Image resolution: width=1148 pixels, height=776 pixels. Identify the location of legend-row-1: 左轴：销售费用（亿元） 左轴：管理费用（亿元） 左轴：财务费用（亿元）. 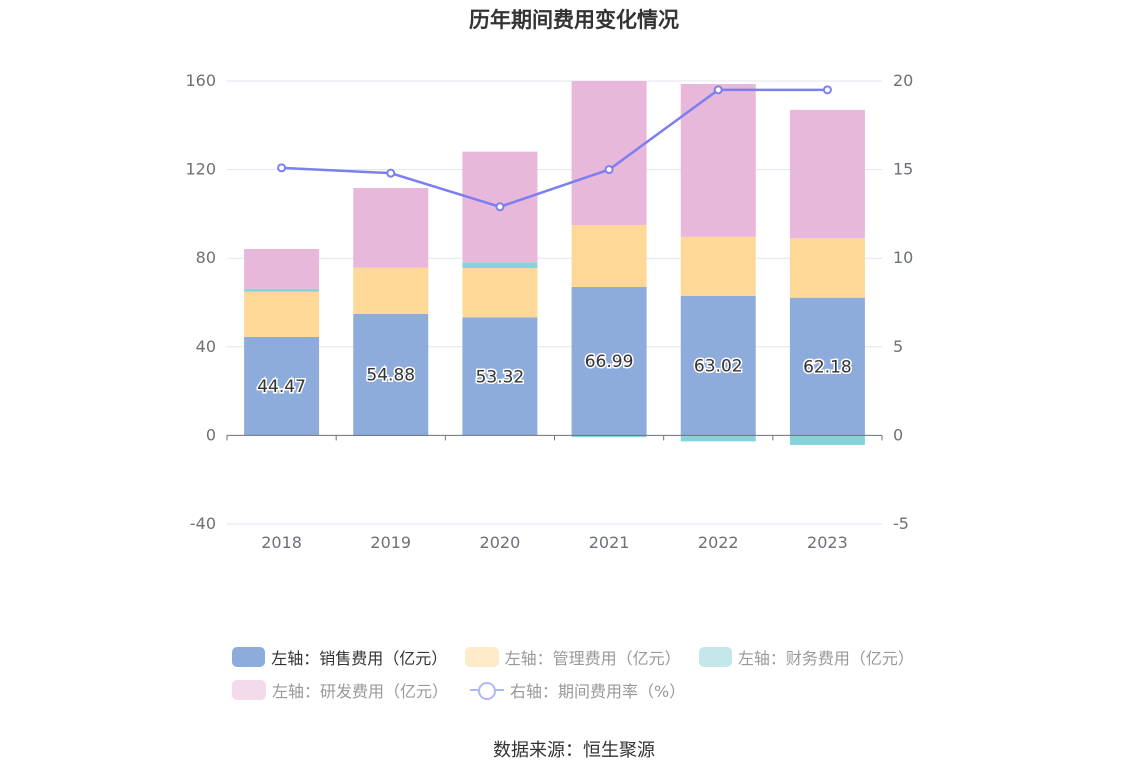
(582, 656).